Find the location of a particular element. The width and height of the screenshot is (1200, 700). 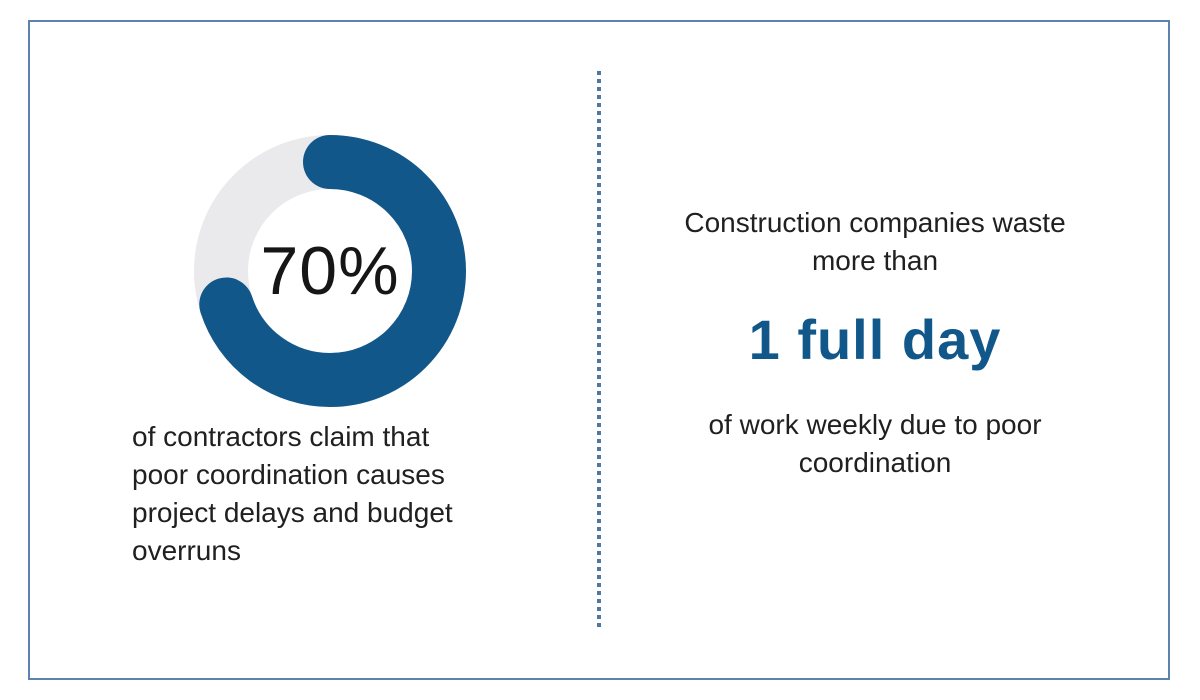

donut-chart-svg is located at coordinates (330, 271).